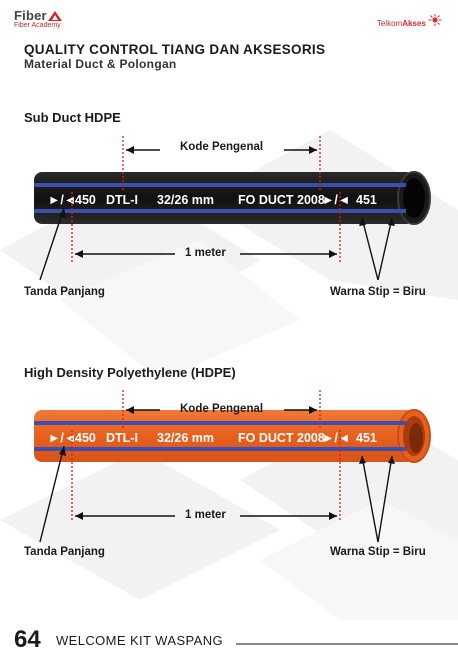 This screenshot has height=658, width=458. I want to click on page-subtitle: Material Duct & Polongan, so click(100, 64).